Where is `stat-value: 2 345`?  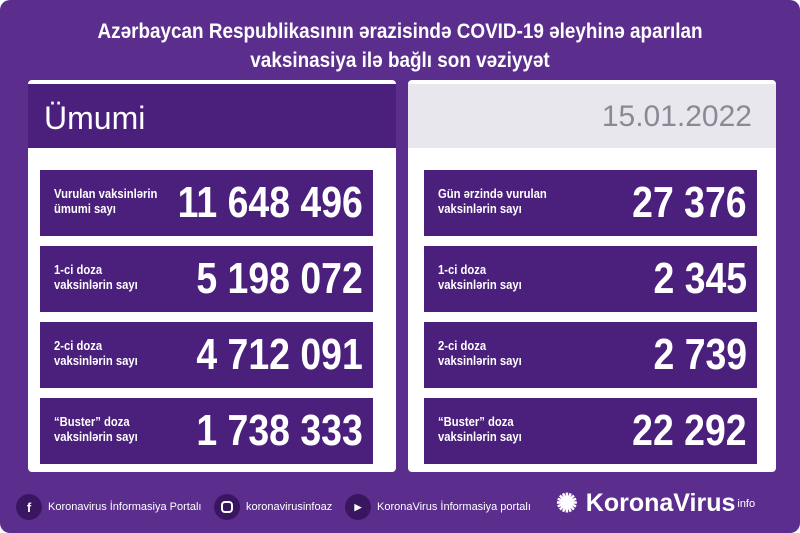 stat-value: 2 345 is located at coordinates (700, 278).